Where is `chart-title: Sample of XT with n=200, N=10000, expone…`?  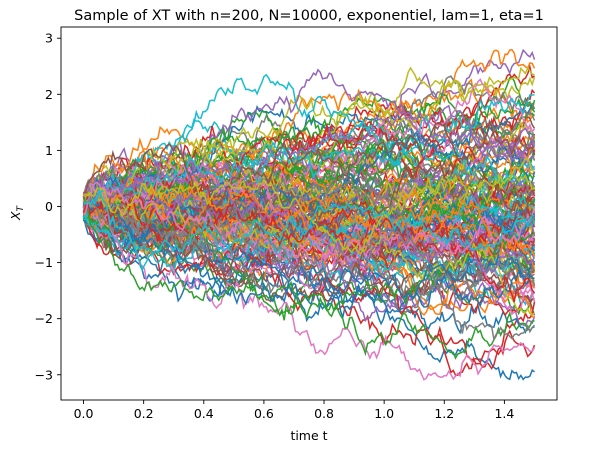
chart-title: Sample of XT with n=200, N=10000, expone… is located at coordinates (309, 16).